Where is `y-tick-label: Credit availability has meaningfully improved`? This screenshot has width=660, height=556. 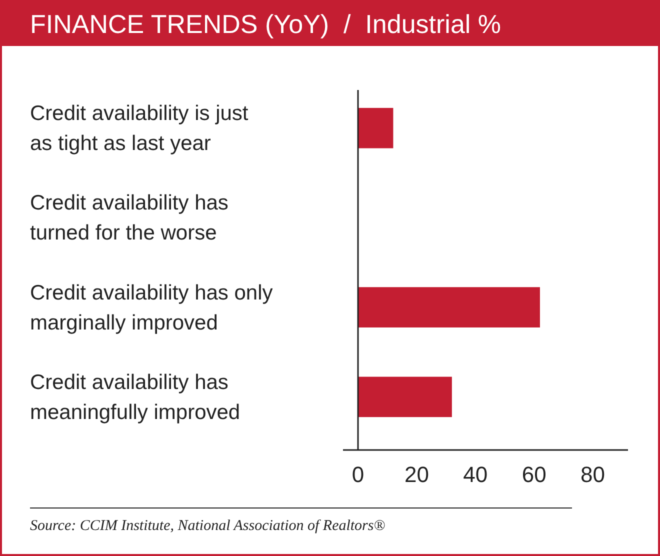
y-tick-label: Credit availability has meaningfully improved is located at coordinates (135, 397).